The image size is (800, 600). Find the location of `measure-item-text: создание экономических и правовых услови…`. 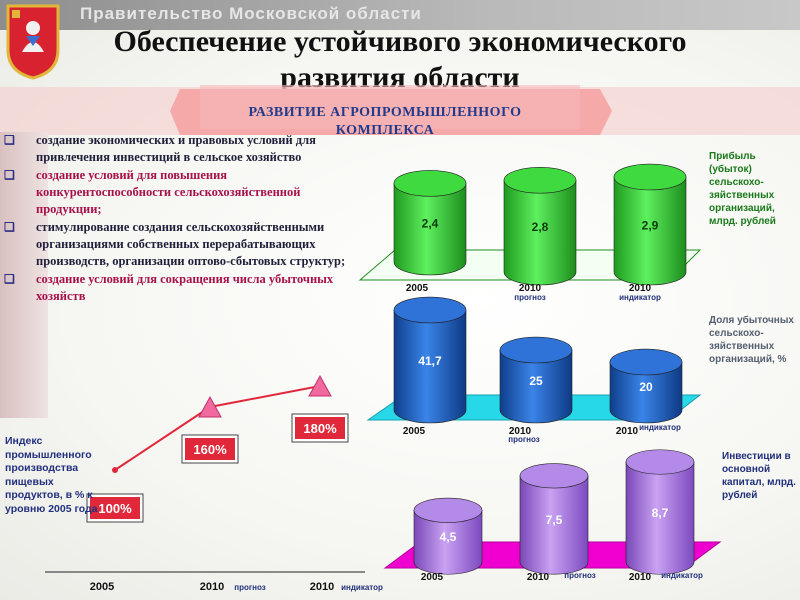

measure-item-text: создание экономических и правовых услови… is located at coordinates (176, 148).